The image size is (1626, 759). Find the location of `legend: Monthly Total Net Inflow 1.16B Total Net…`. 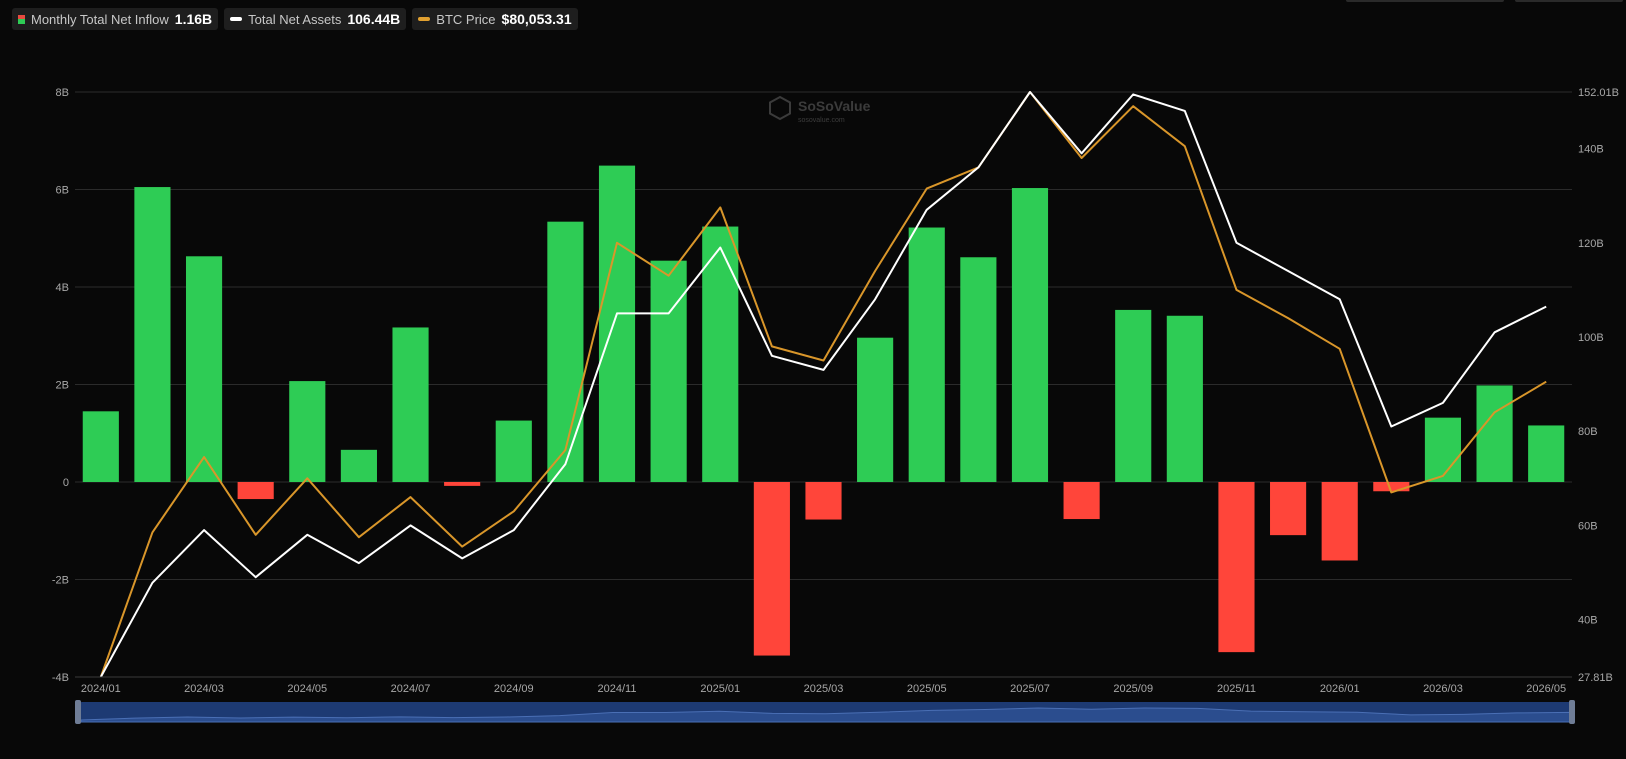

legend: Monthly Total Net Inflow 1.16B Total Net… is located at coordinates (295, 19).